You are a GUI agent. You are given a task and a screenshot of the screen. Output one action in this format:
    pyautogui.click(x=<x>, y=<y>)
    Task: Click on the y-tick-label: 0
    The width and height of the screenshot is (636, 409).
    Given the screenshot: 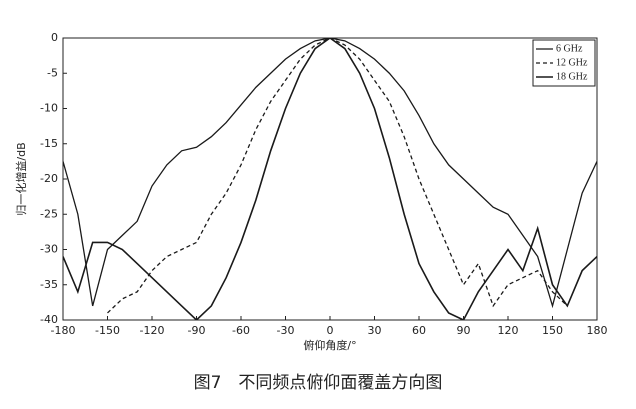 What is the action you would take?
    pyautogui.click(x=54, y=37)
    